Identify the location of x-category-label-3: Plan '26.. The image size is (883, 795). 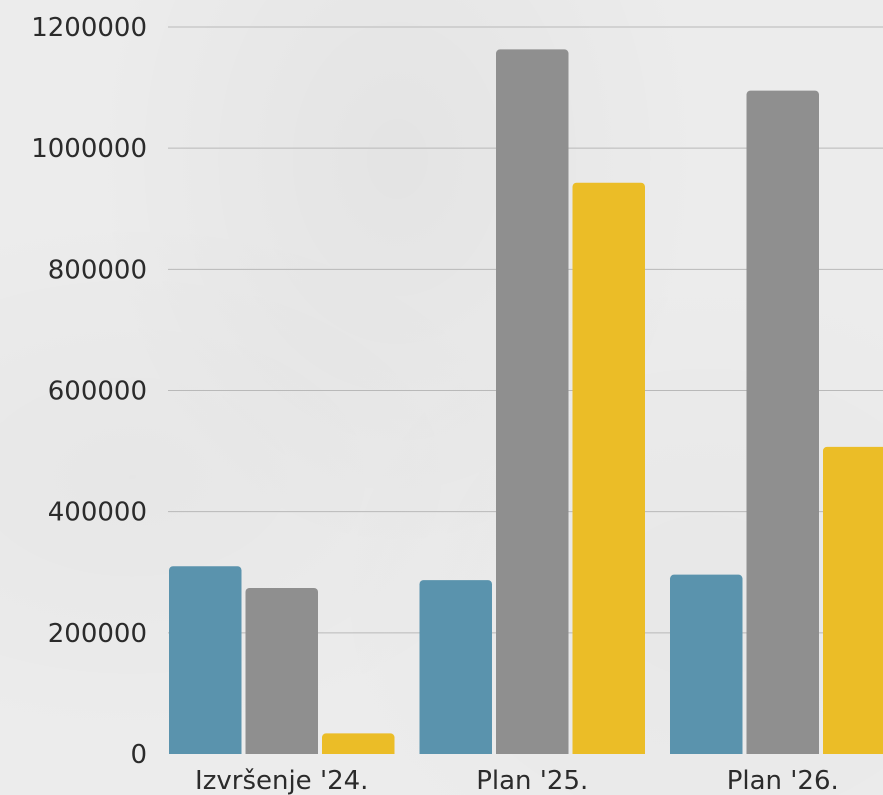
(783, 780).